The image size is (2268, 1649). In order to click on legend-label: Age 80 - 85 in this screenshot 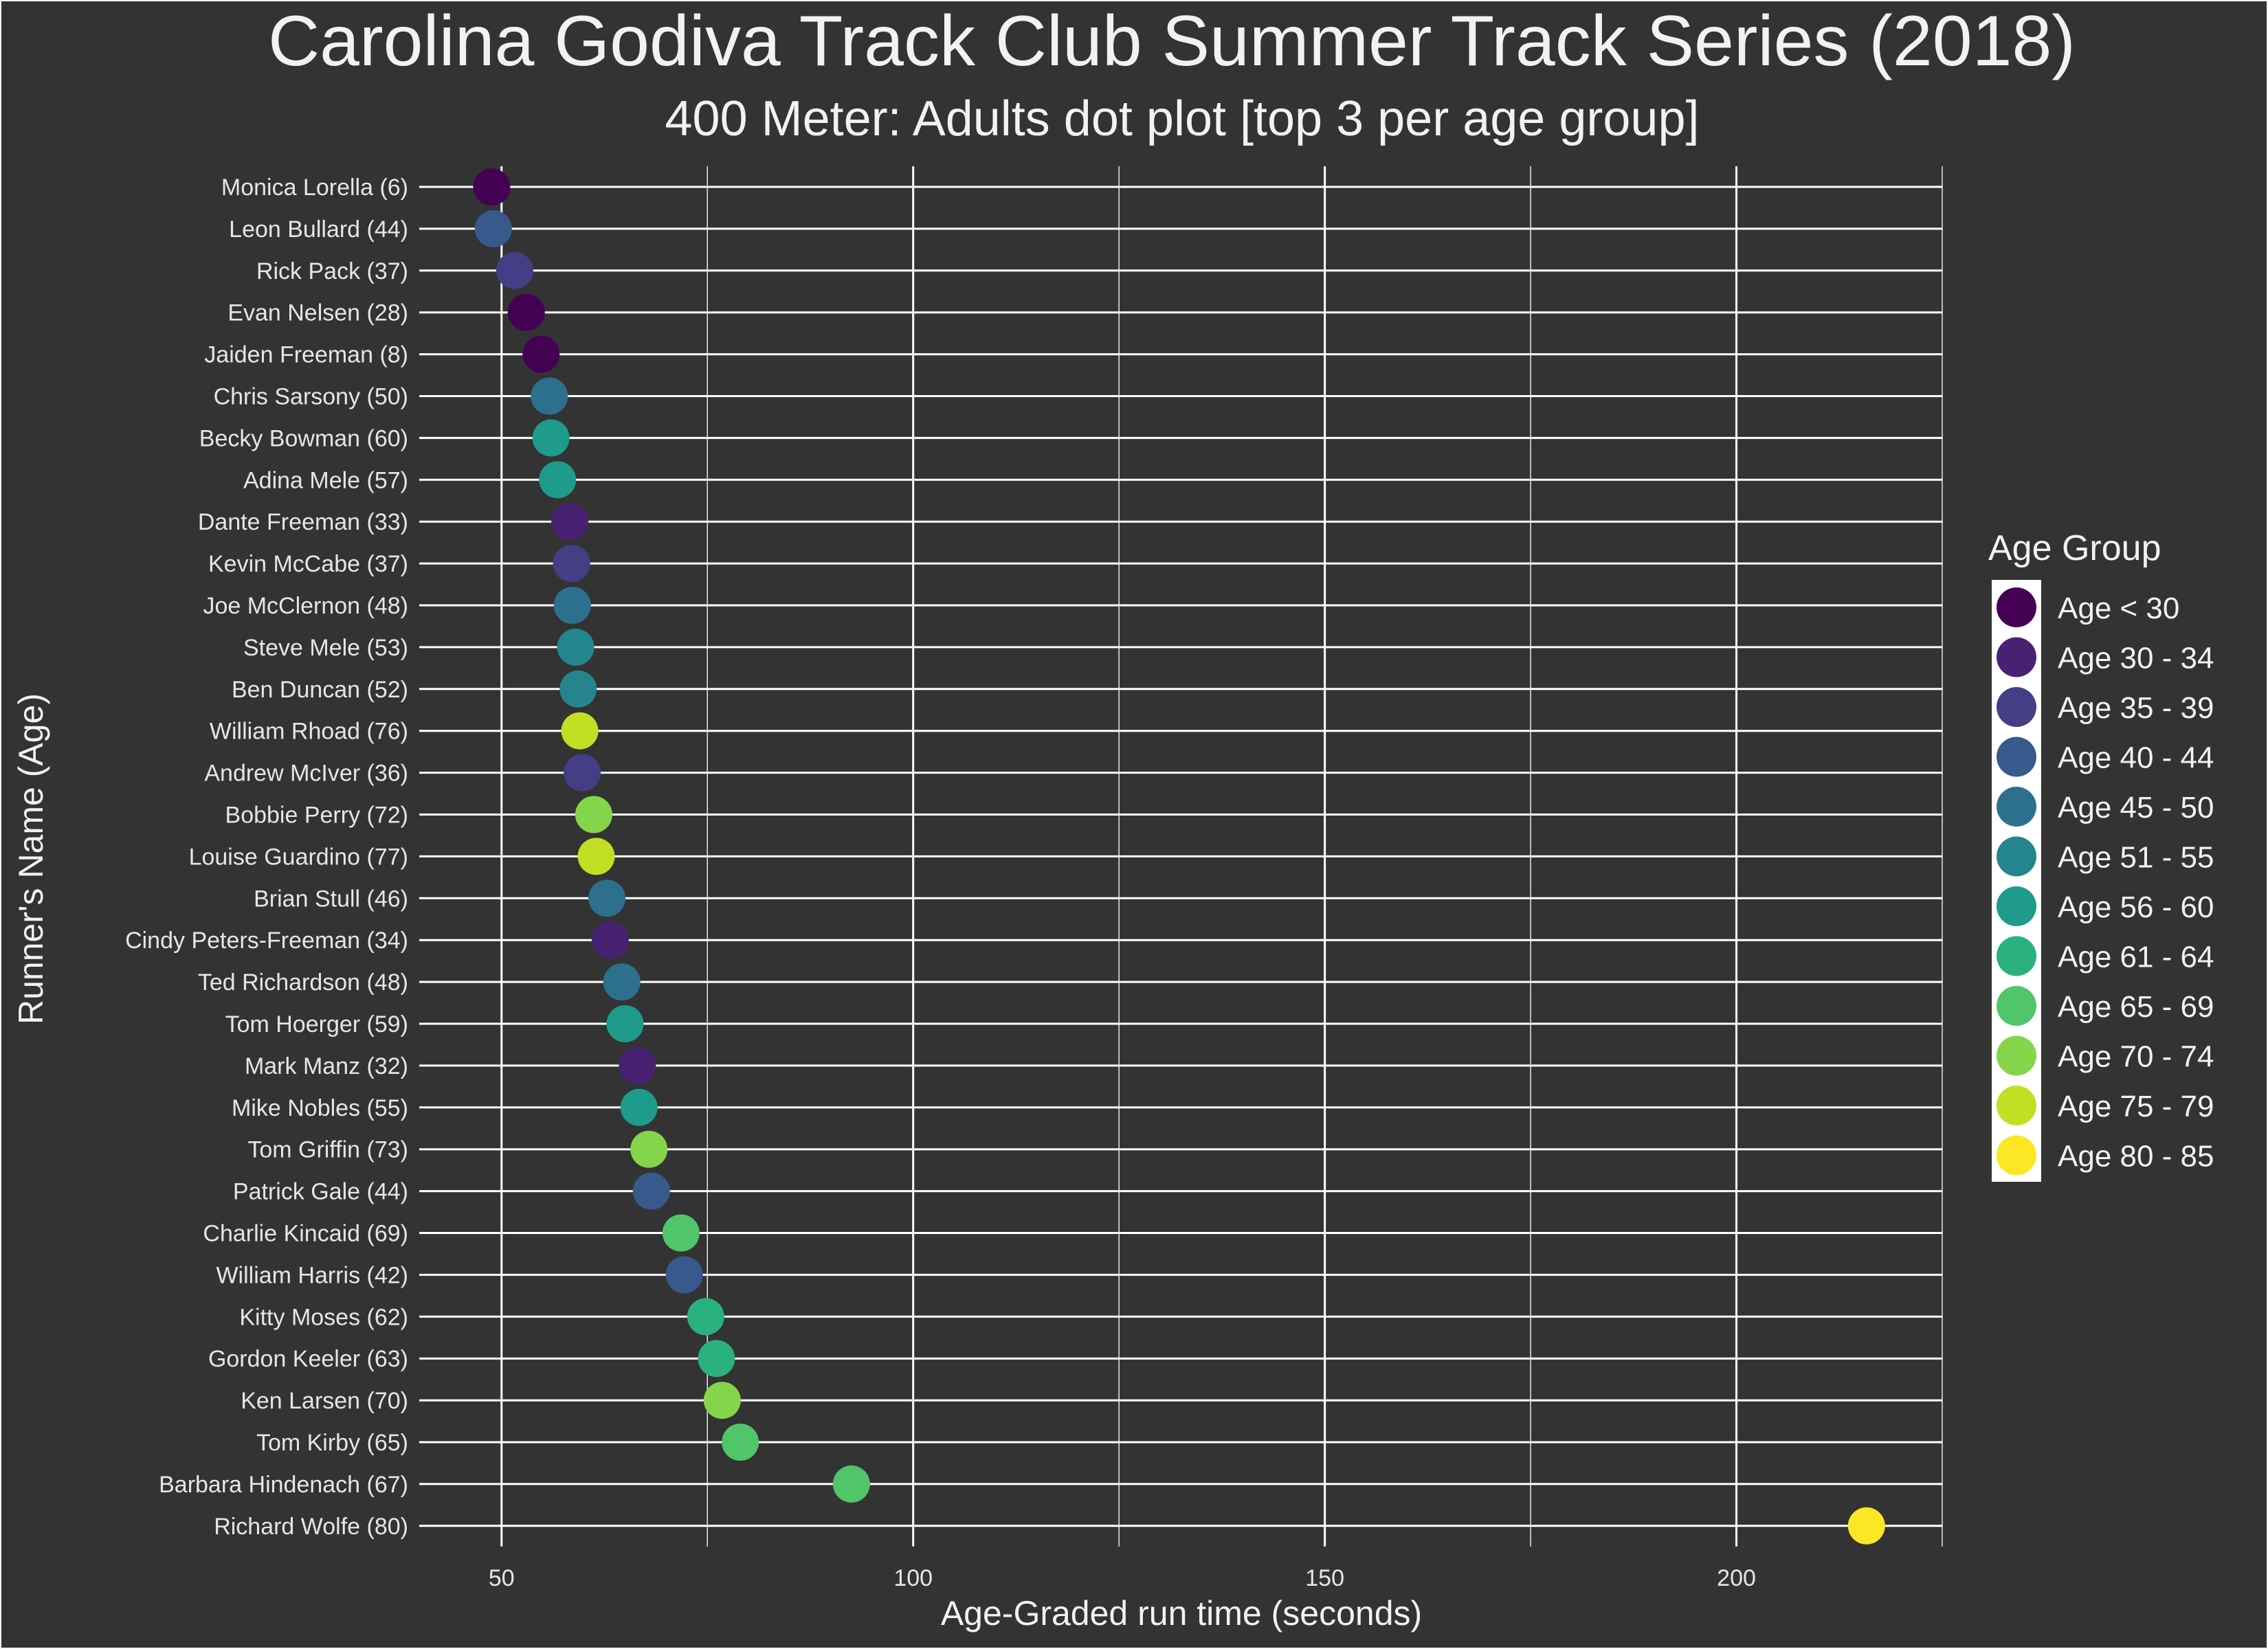, I will do `click(2136, 1157)`.